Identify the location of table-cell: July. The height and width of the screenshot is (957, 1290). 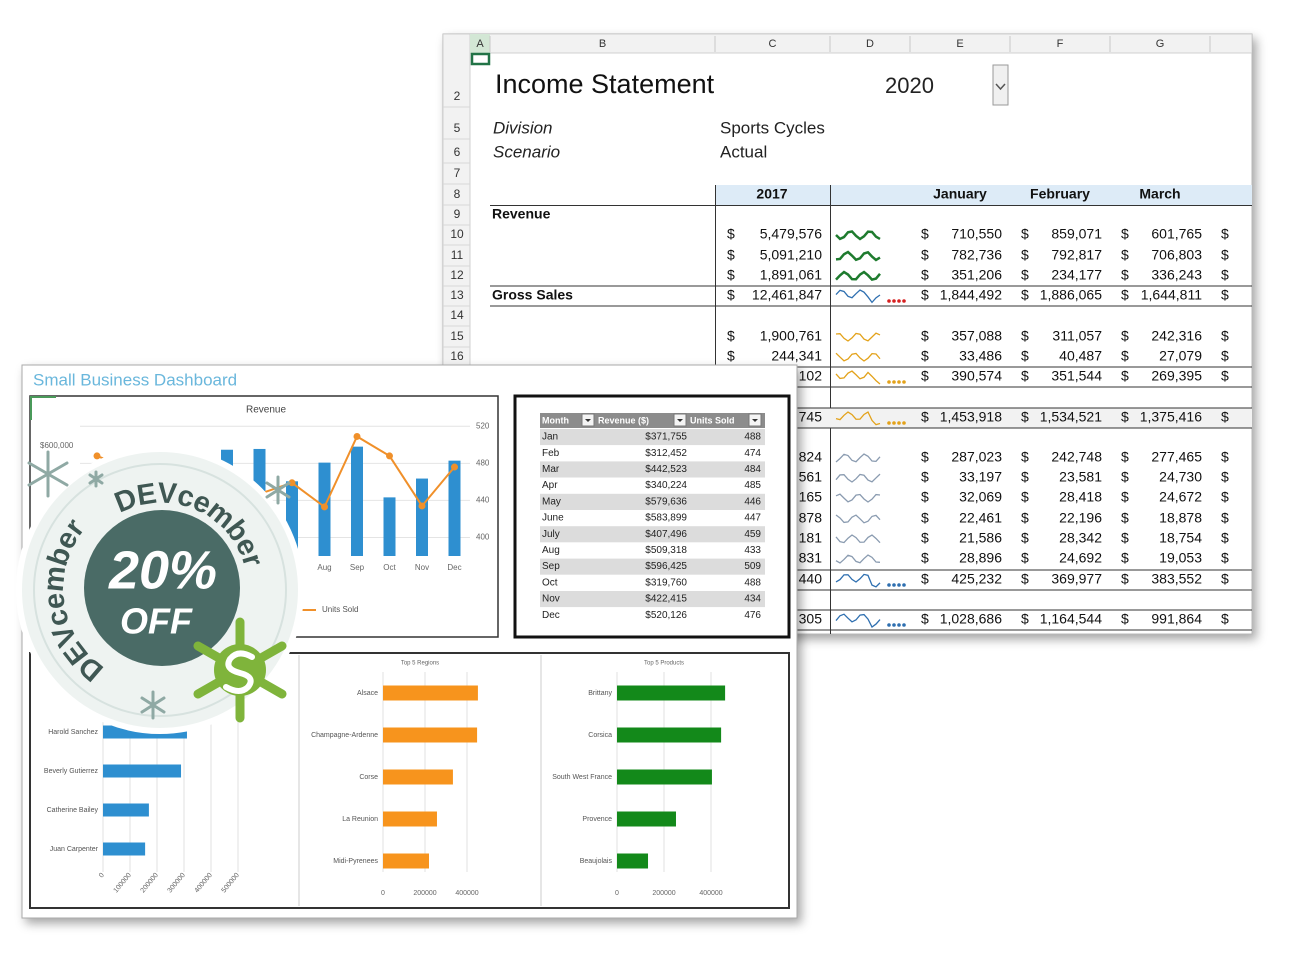
(551, 534).